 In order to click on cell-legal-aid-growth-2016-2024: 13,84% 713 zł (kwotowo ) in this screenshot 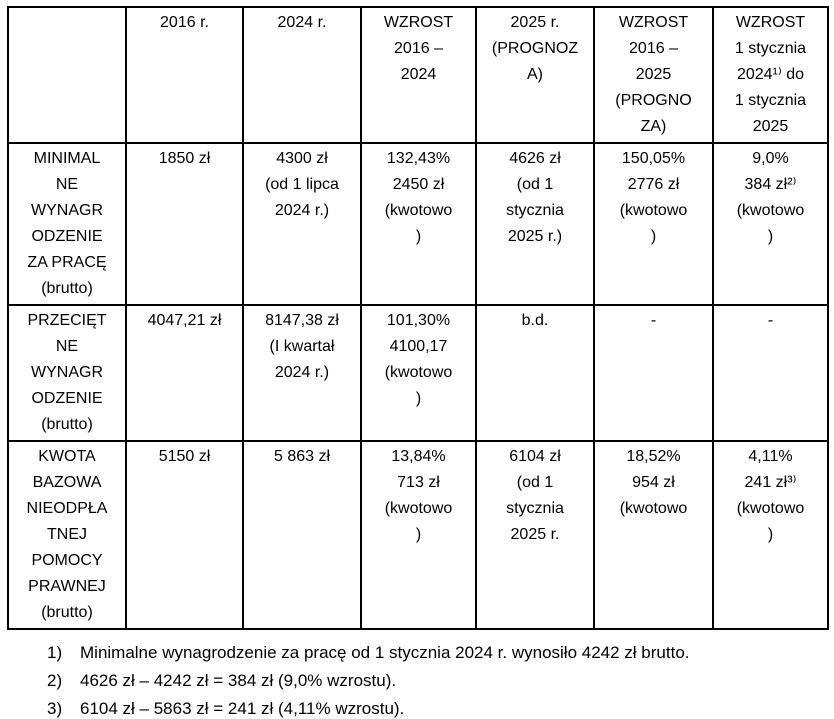, I will do `click(418, 535)`.